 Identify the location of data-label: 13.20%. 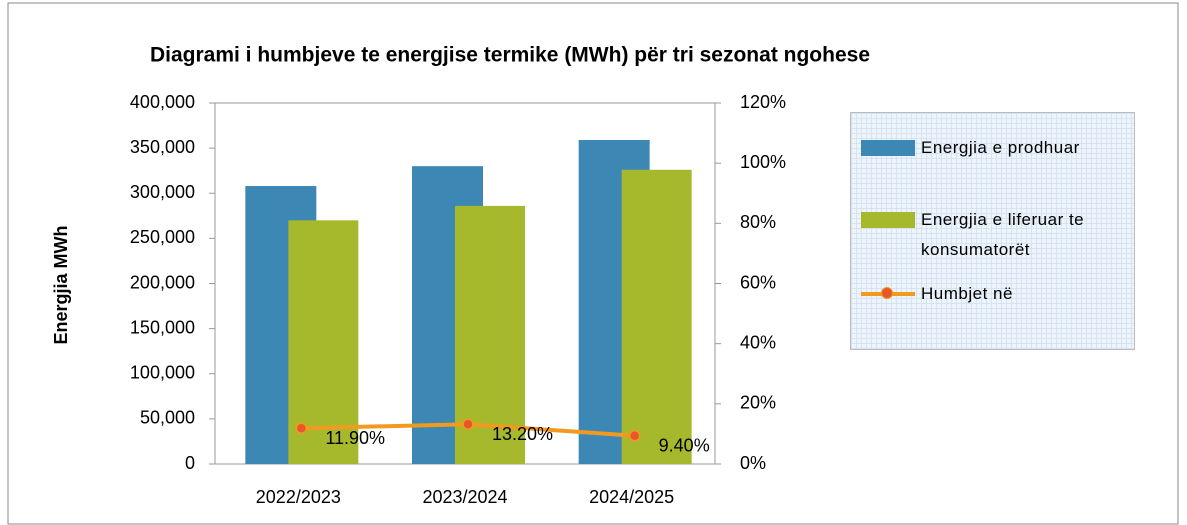
(522, 434).